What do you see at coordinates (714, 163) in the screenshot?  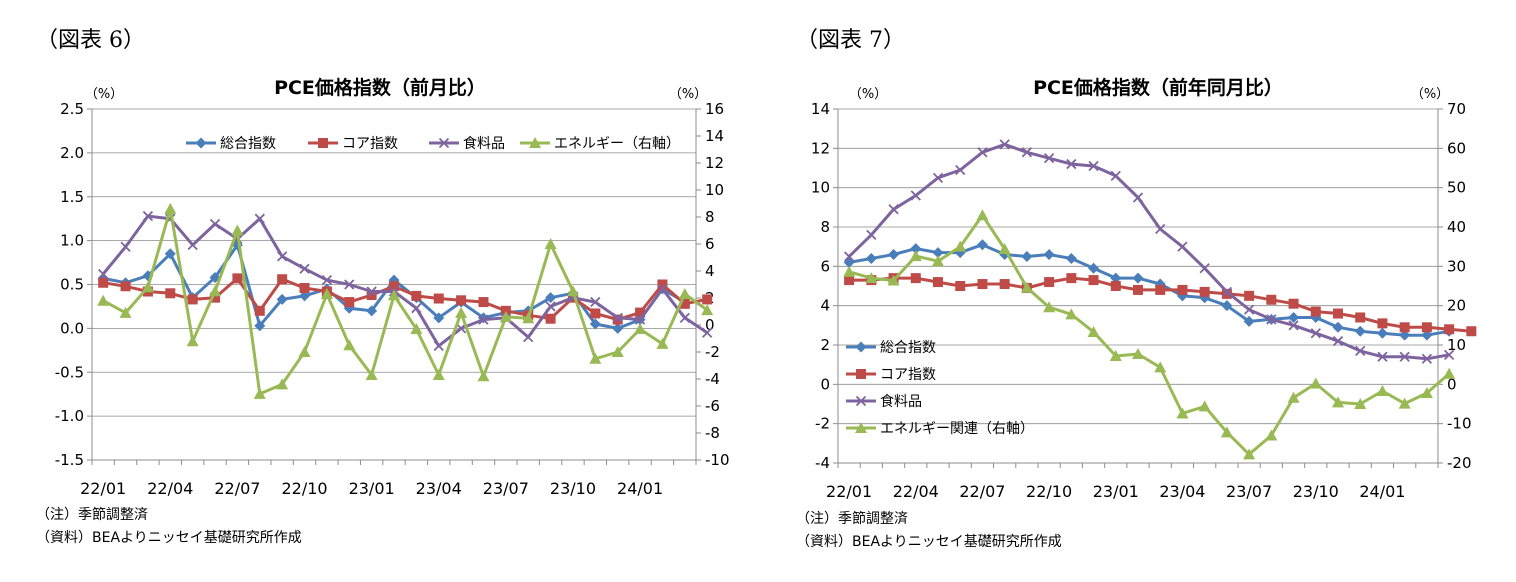 I see `y2-tick-label: 12` at bounding box center [714, 163].